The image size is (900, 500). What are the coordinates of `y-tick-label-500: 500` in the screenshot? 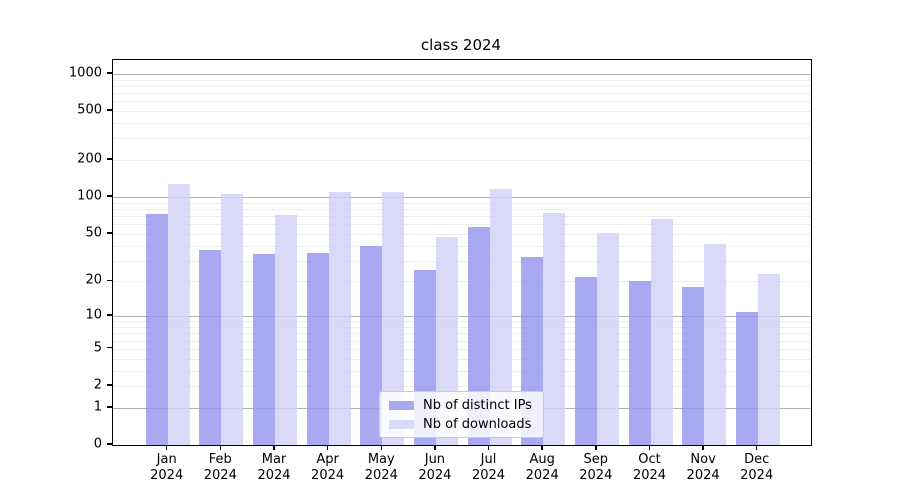 It's located at (89, 110).